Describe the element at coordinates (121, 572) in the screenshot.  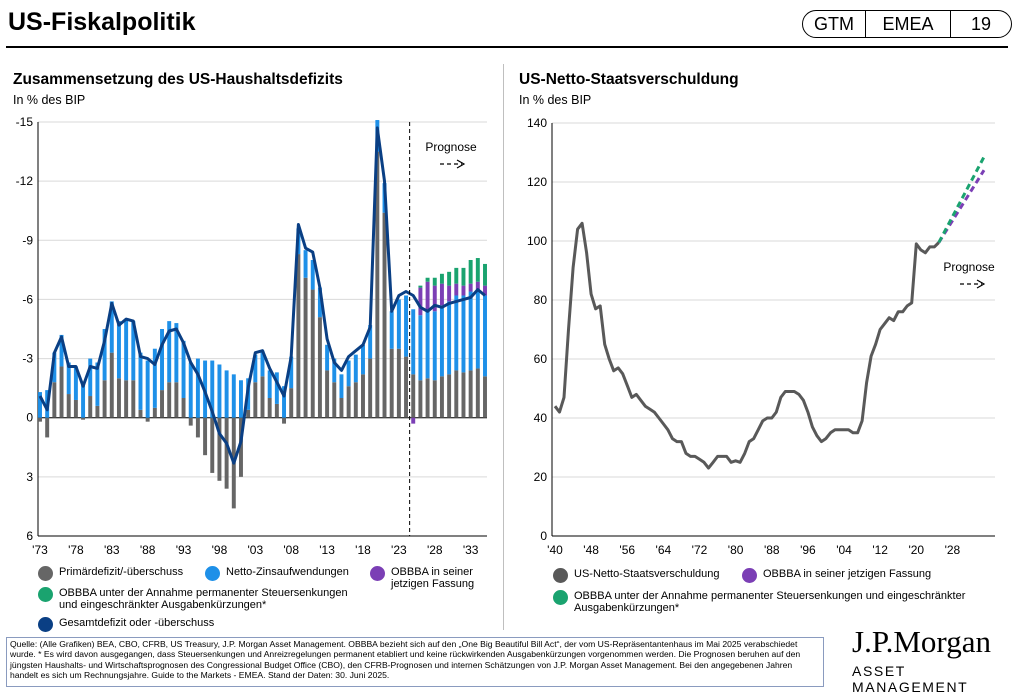
I see `legend-label-primary: Primärdefizit/-überschuss` at that location.